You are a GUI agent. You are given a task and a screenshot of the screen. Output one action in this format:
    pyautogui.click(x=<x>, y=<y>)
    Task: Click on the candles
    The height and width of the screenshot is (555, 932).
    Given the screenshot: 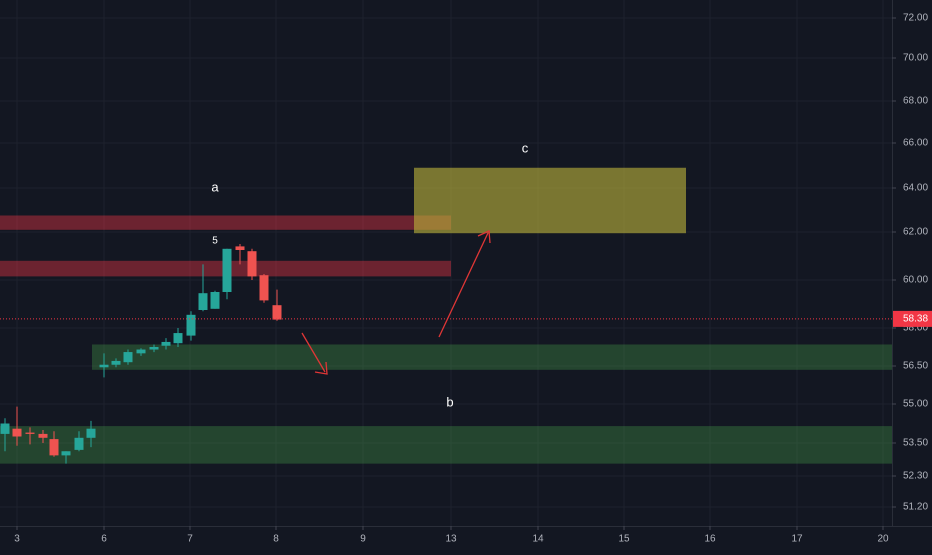 What is the action you would take?
    pyautogui.click(x=141, y=354)
    